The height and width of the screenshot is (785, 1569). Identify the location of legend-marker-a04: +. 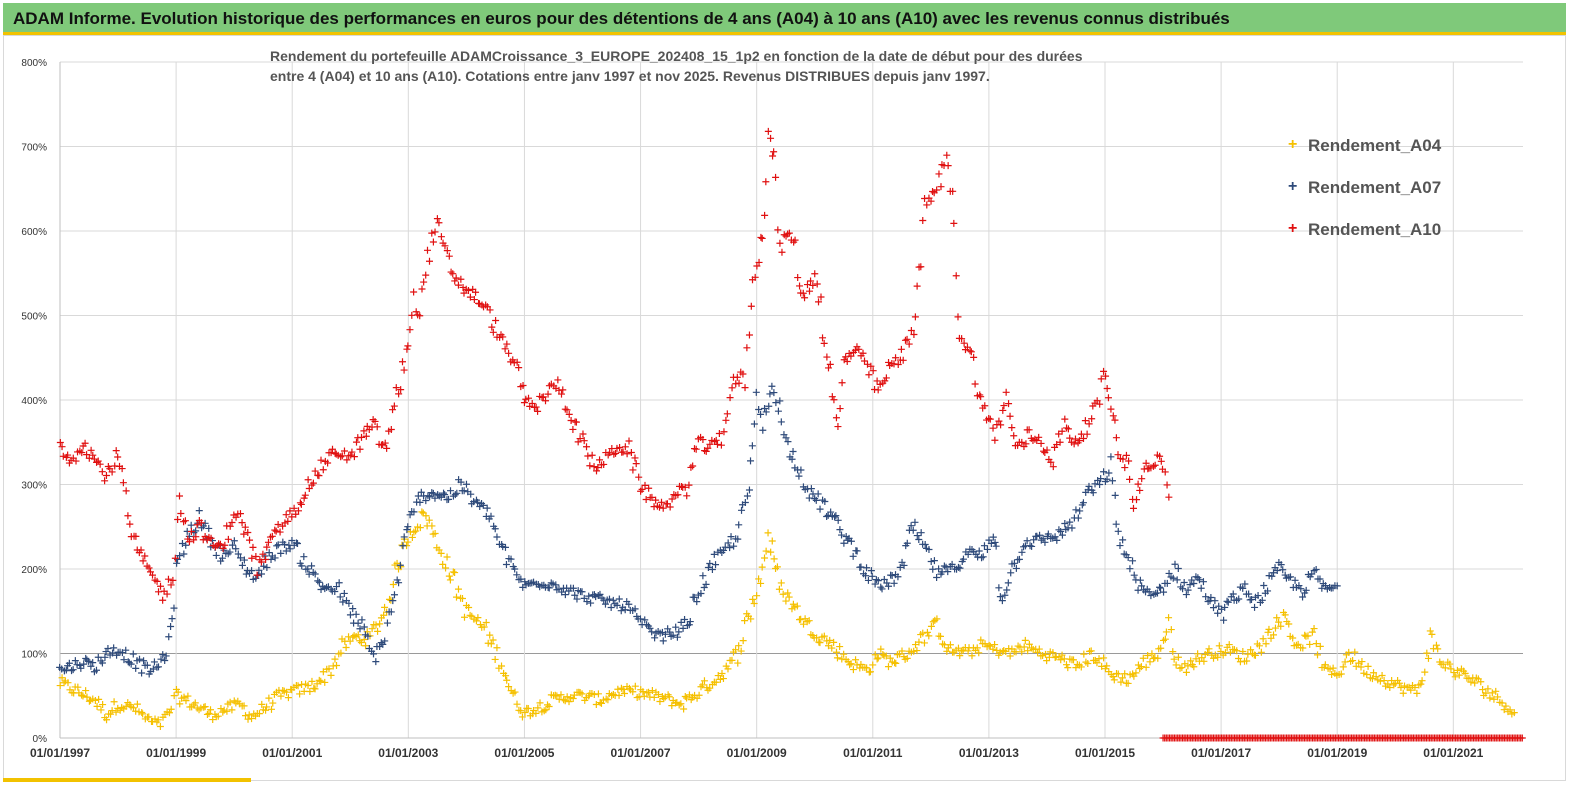
(1293, 144).